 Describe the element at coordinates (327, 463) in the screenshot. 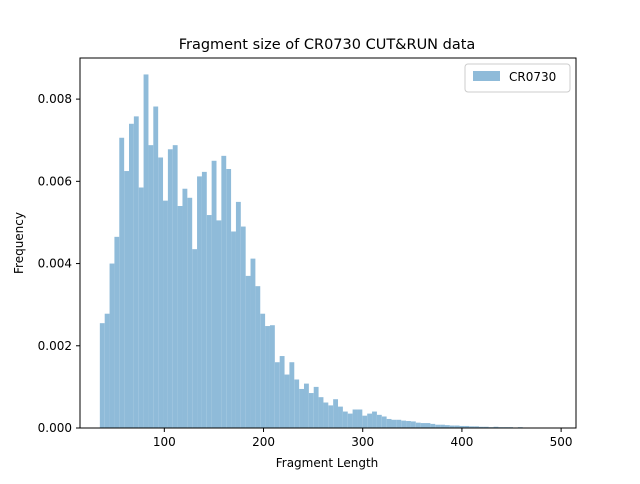

I see `x-axis-label: Fragment Length` at that location.